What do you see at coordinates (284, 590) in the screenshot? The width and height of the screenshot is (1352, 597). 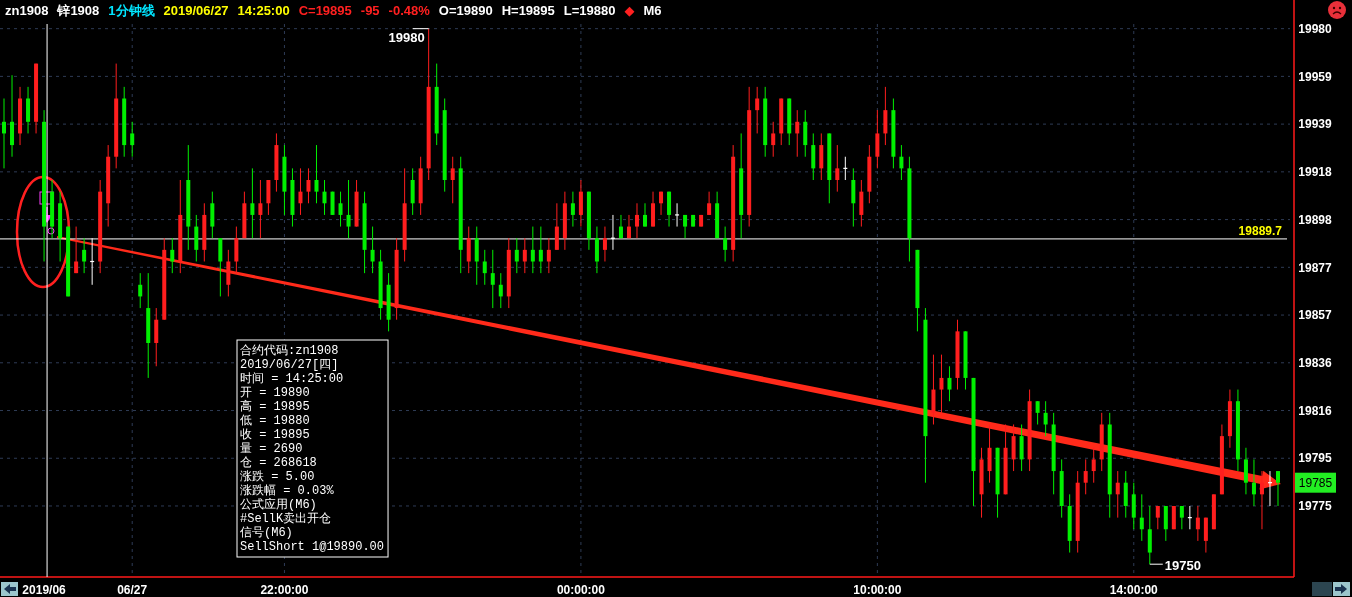 I see `x-tick-label: 22:00:00` at bounding box center [284, 590].